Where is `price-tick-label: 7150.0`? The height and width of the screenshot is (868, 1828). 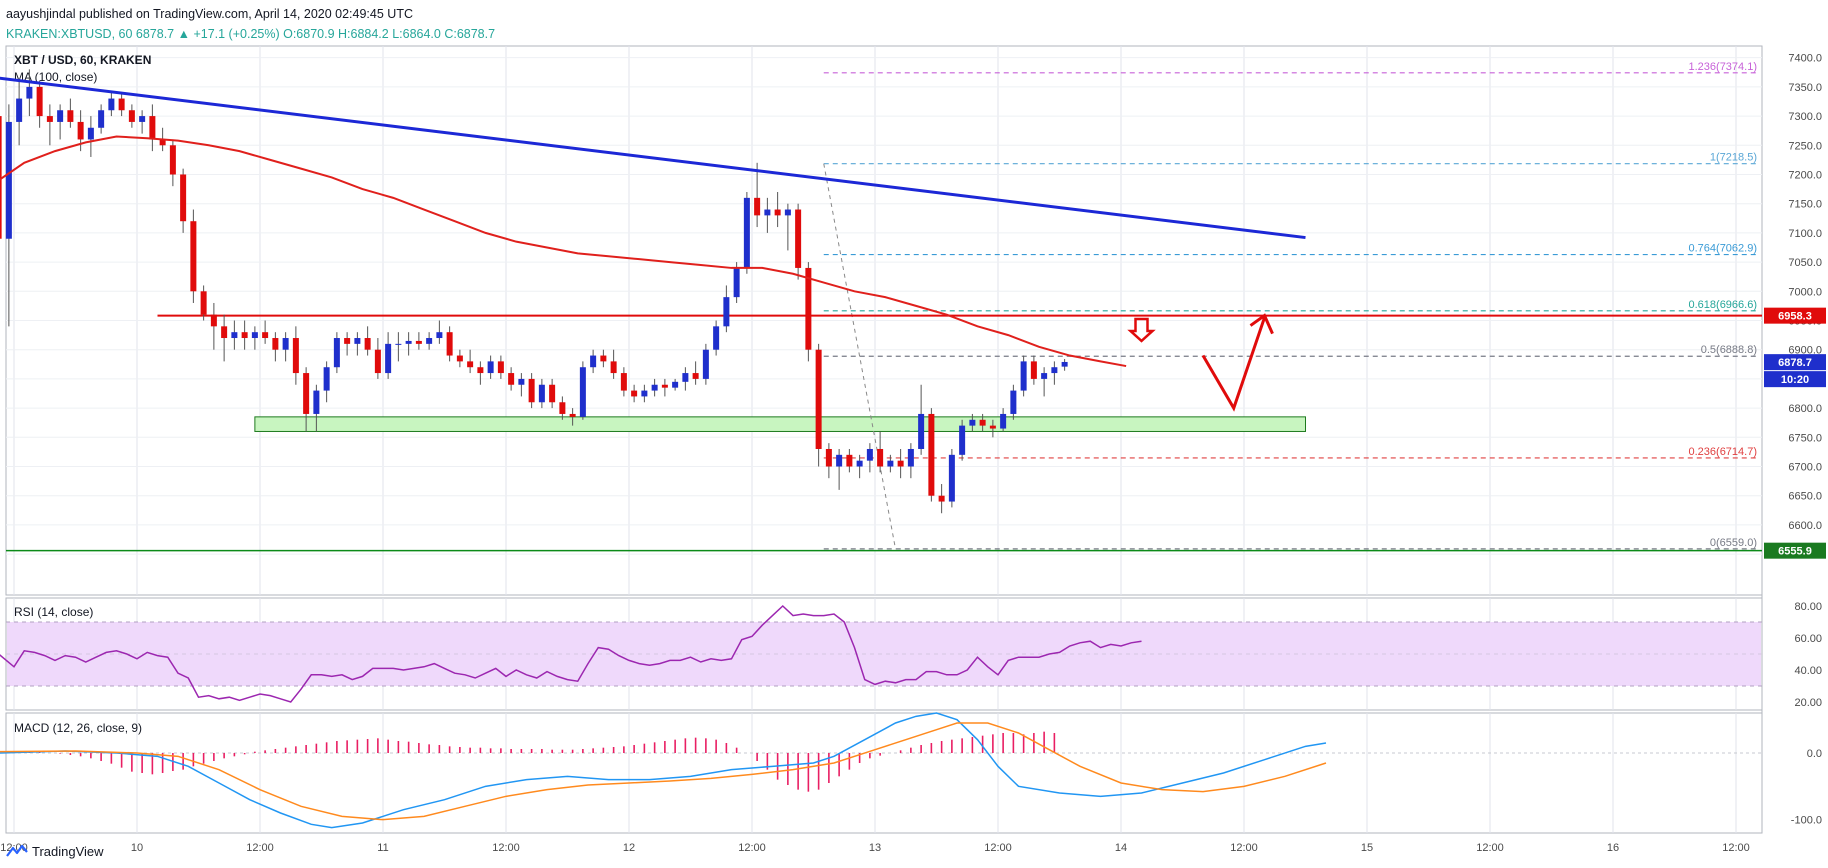
price-tick-label: 7150.0 is located at coordinates (1805, 205).